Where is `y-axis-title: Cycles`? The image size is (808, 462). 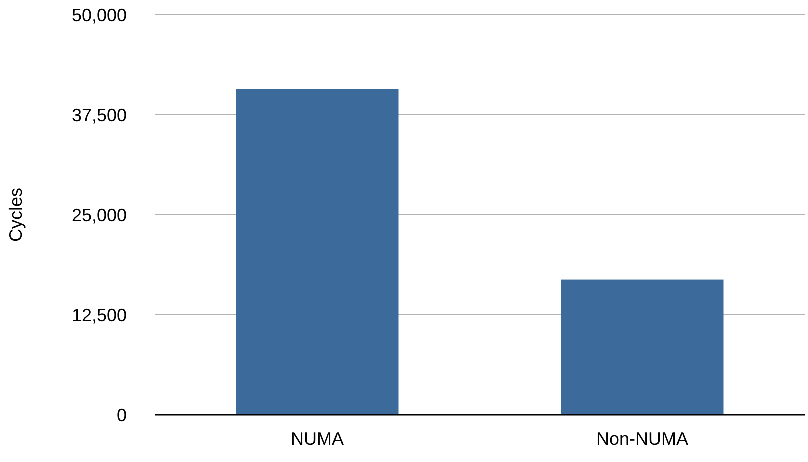
y-axis-title: Cycles is located at coordinates (16, 215).